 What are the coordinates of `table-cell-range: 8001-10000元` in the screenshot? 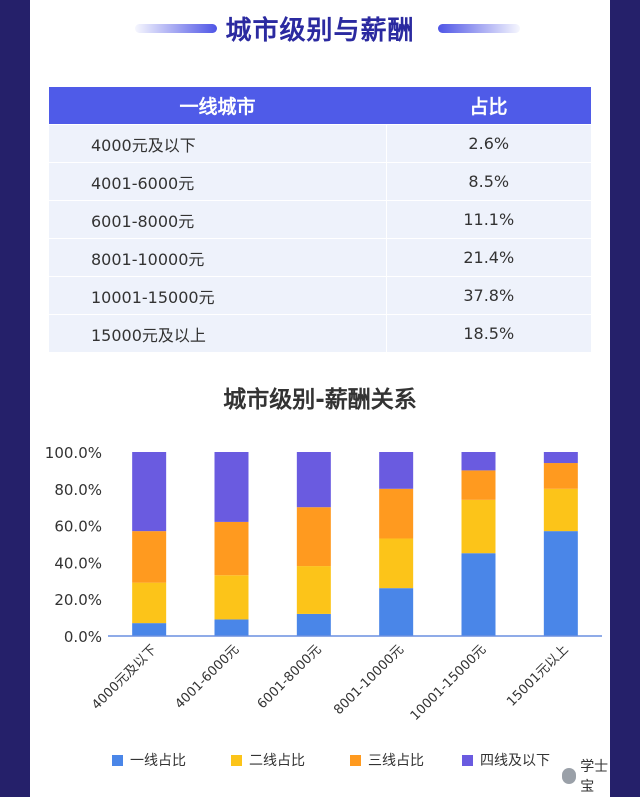 It's located at (217, 257).